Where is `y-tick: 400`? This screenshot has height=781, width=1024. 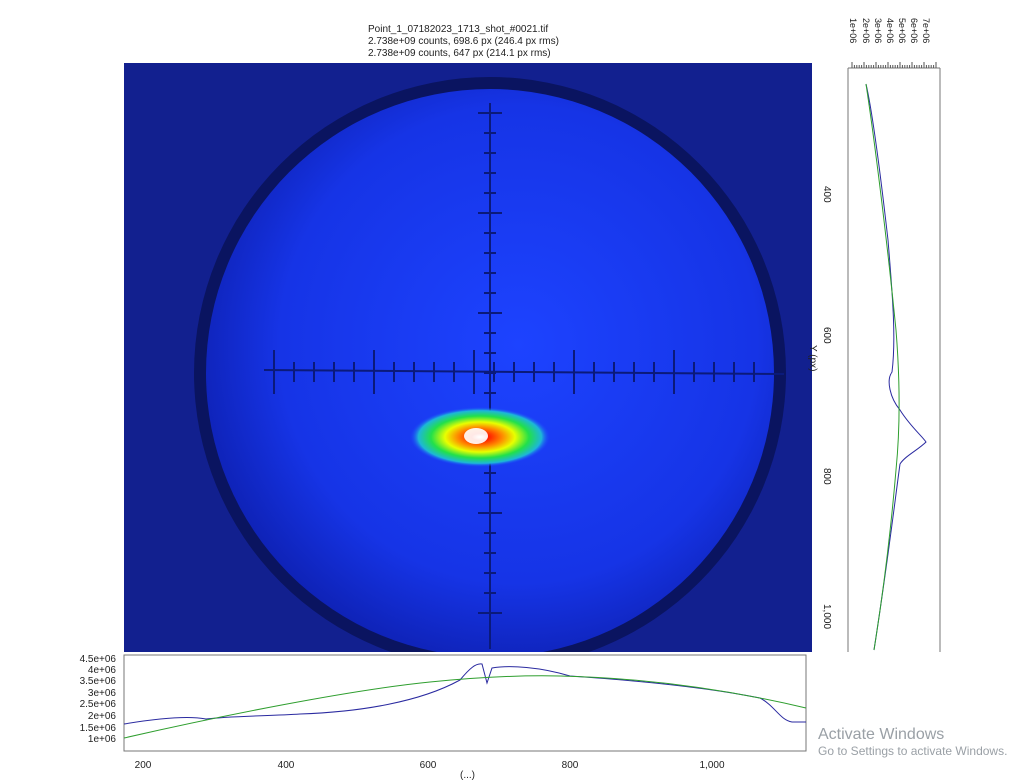 y-tick: 400 is located at coordinates (826, 194).